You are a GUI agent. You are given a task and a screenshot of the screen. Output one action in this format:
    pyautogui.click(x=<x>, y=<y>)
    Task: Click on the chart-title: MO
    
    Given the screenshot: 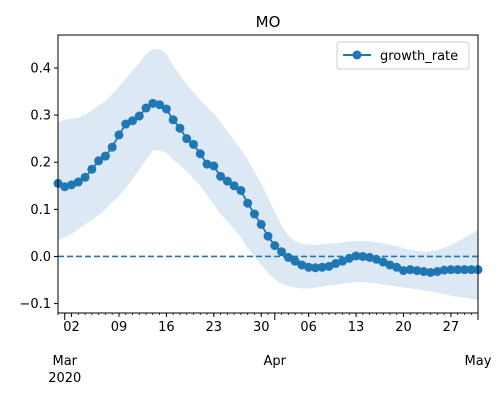 What is the action you would take?
    pyautogui.click(x=268, y=22)
    